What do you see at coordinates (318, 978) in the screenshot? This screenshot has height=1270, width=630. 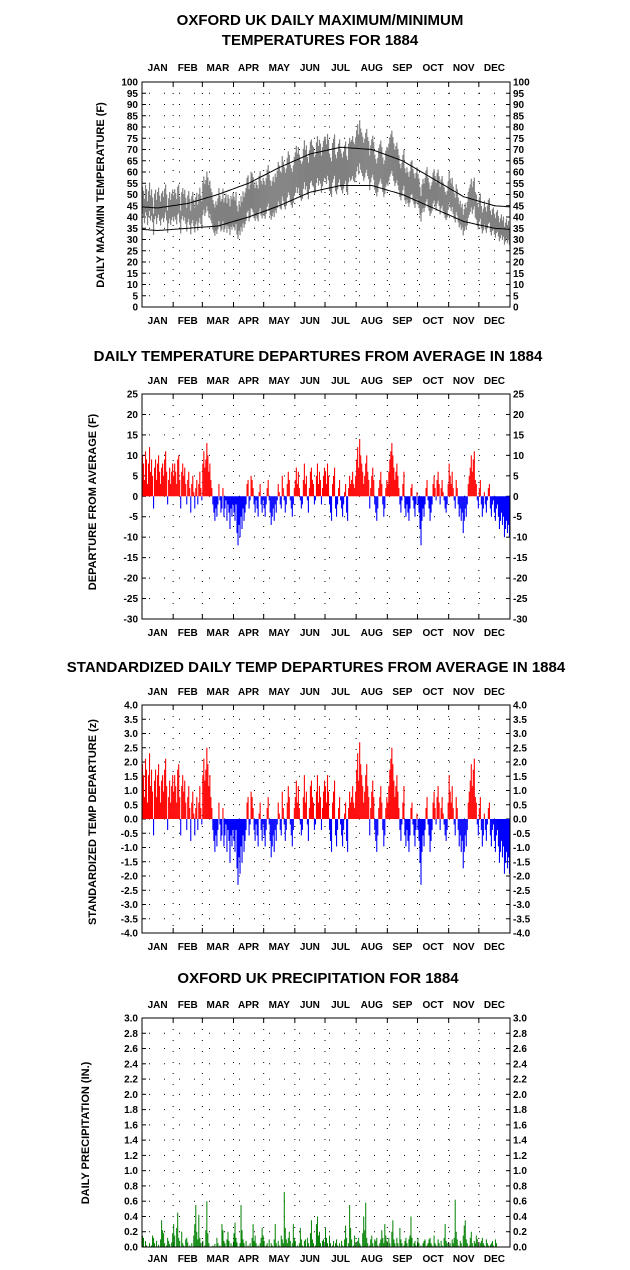 I see `chart4-title: OXFORD UK PRECIPITATION FOR 1884` at bounding box center [318, 978].